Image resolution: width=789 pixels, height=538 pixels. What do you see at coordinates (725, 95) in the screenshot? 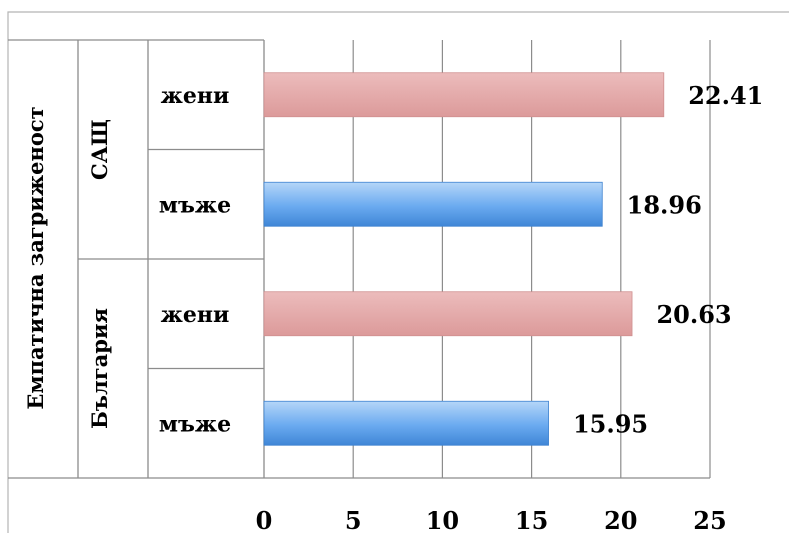
I see `data-label-САЩ-жени: 22.41` at bounding box center [725, 95].